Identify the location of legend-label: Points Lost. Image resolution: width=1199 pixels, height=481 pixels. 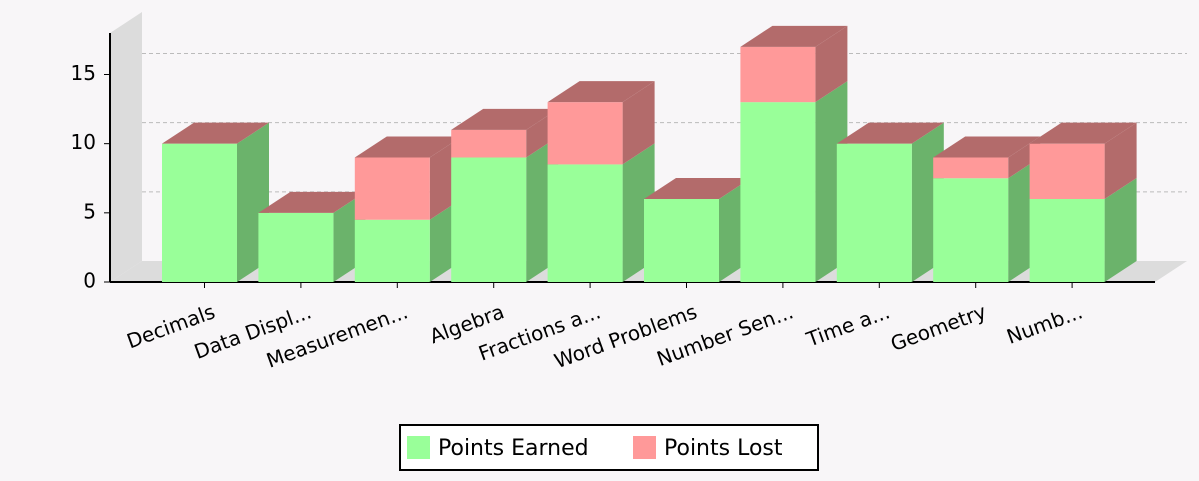
(723, 448).